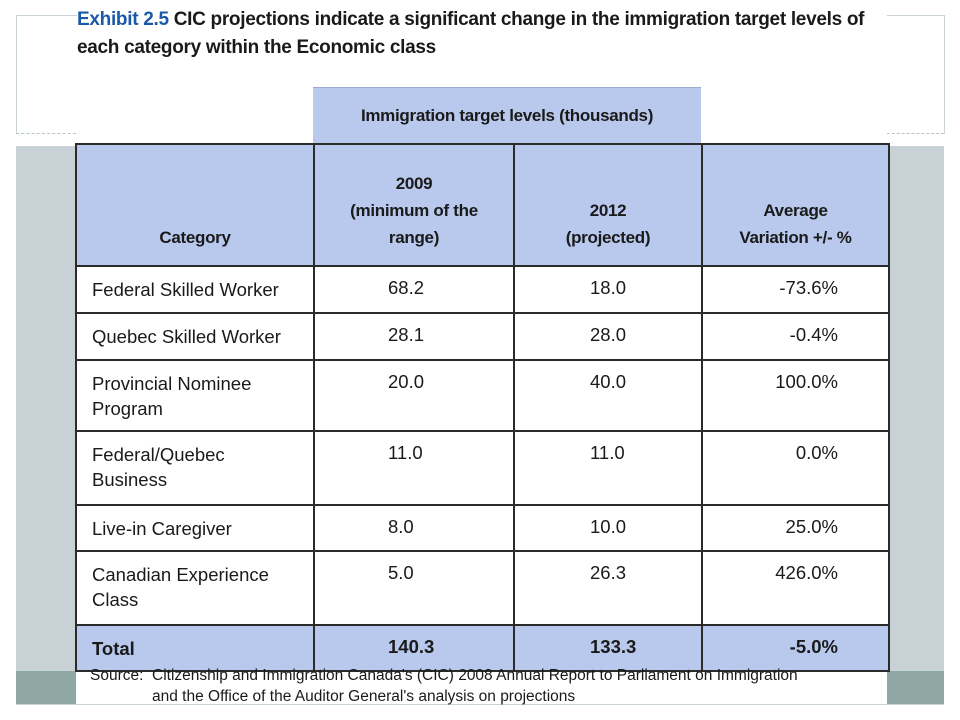 Image resolution: width=960 pixels, height=720 pixels. Describe the element at coordinates (795, 468) in the screenshot. I see `variation-cell: 0.0%` at that location.